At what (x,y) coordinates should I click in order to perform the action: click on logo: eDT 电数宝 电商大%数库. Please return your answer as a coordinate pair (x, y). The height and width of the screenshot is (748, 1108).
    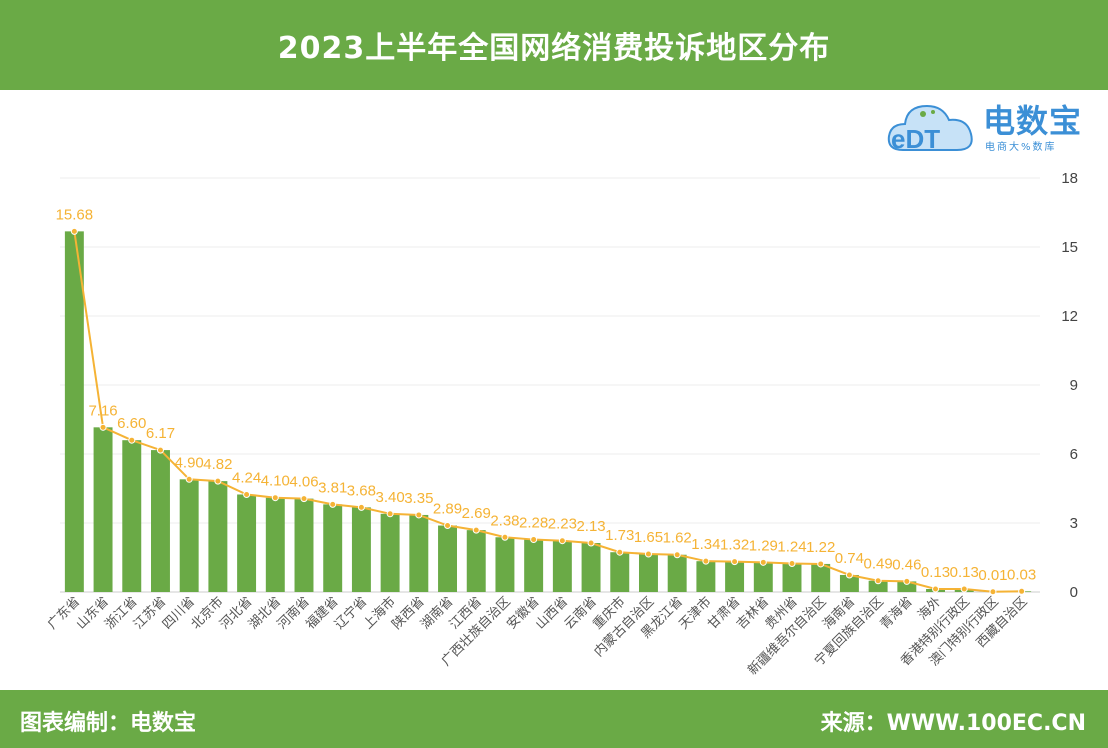
    Looking at the image, I should click on (990, 127).